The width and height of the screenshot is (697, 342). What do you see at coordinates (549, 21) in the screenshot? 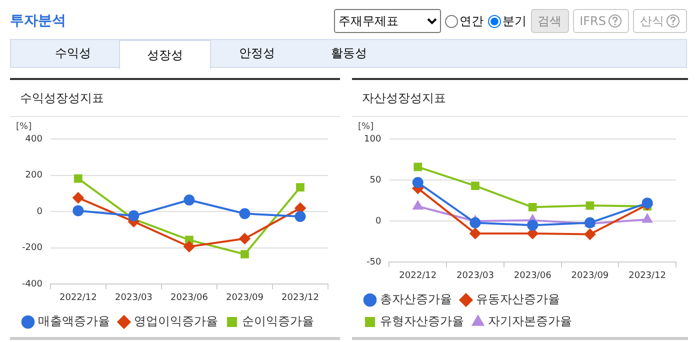
I see `text: 검색` at bounding box center [549, 21].